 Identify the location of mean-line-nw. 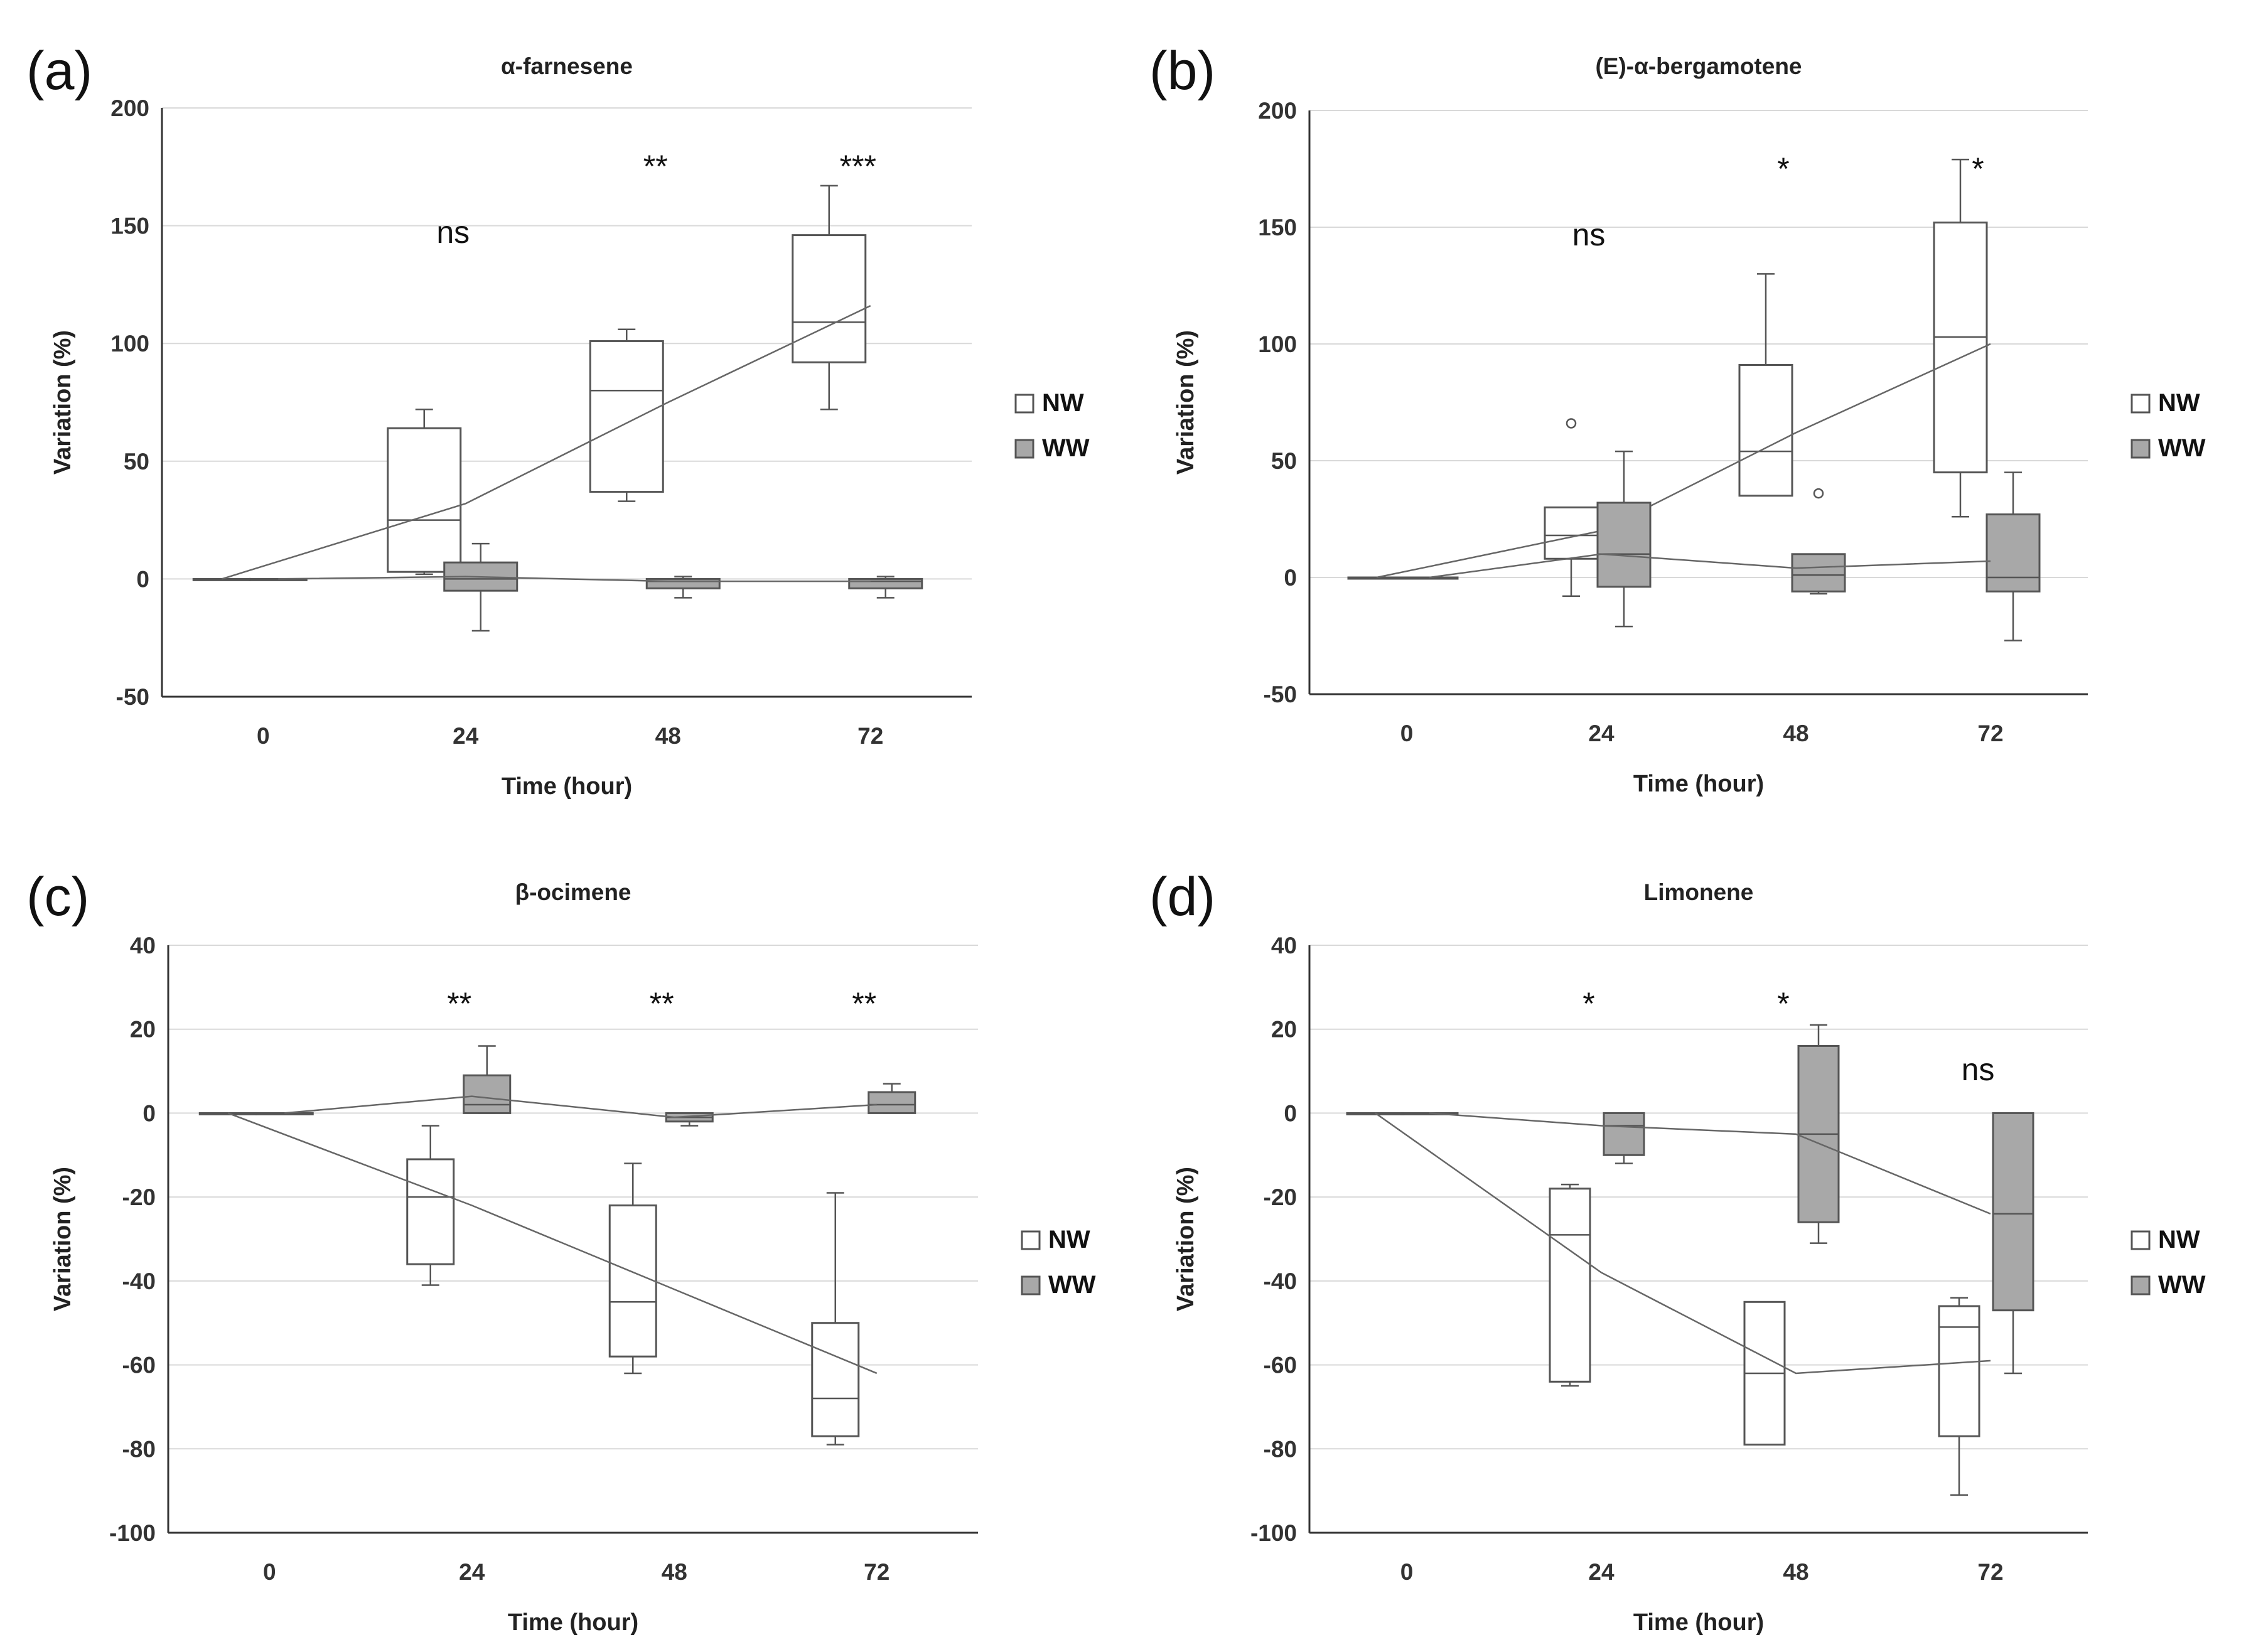
(552, 1243).